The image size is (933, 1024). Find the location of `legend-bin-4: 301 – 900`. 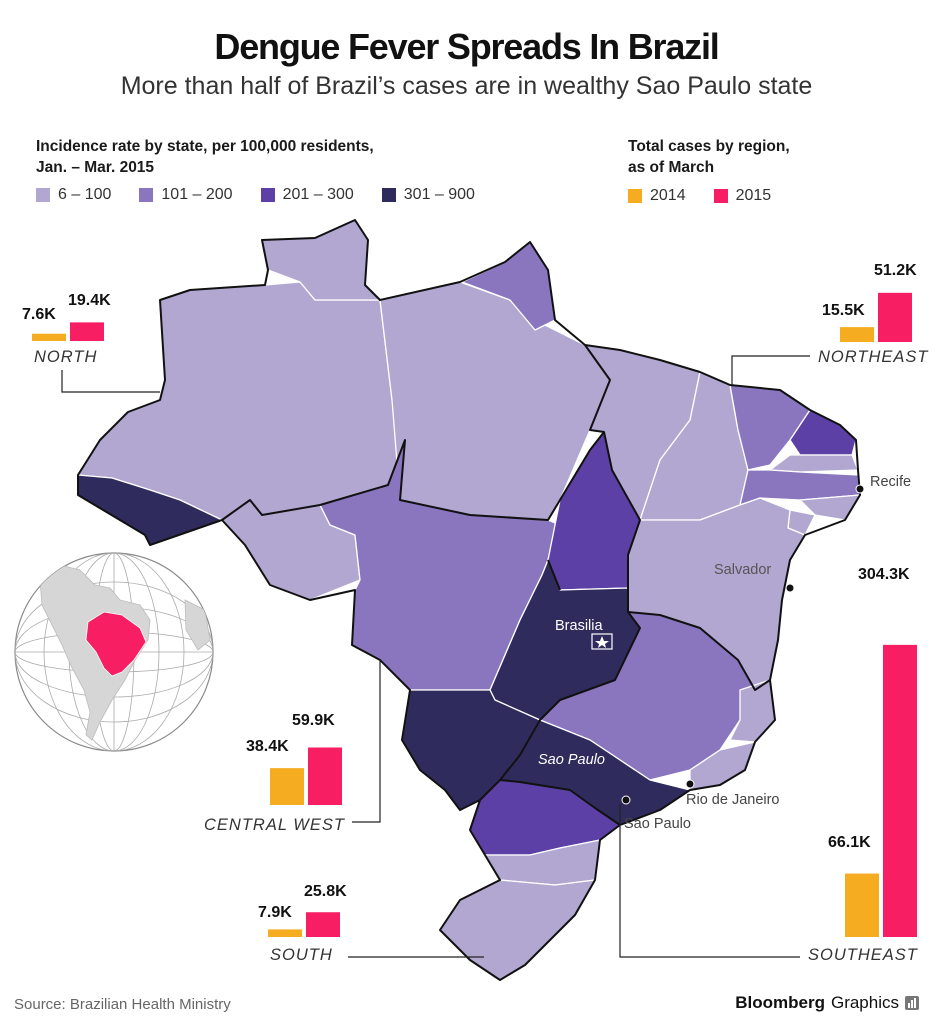

legend-bin-4: 301 – 900 is located at coordinates (428, 195).